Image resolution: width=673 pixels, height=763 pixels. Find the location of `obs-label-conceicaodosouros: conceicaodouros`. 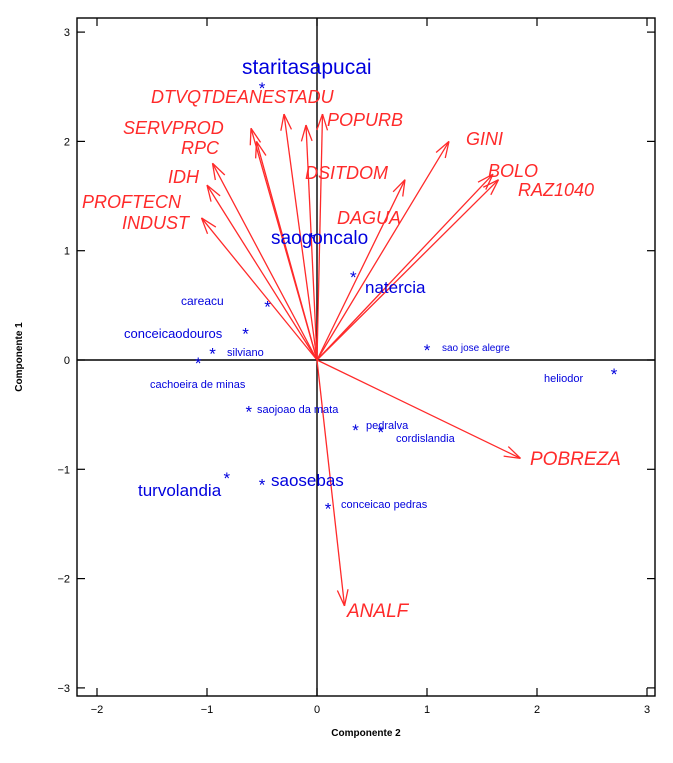

obs-label-conceicaodosouros: conceicaodouros is located at coordinates (173, 333).